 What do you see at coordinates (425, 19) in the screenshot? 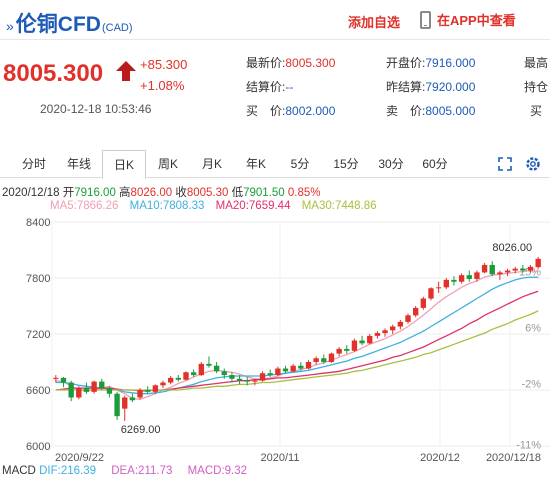
I see `phone-icon` at bounding box center [425, 19].